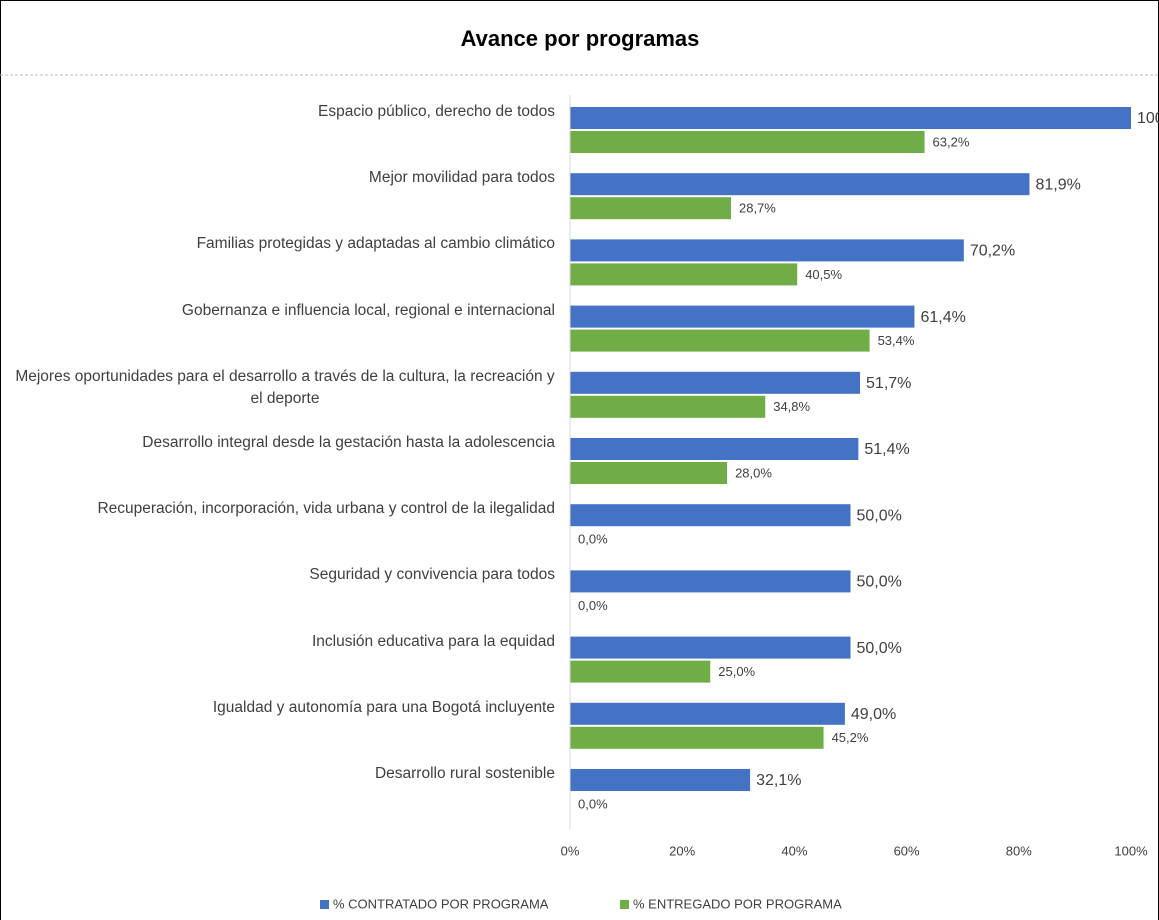 This screenshot has height=920, width=1159. Describe the element at coordinates (285, 112) in the screenshot. I see `category-label: Espacio público, derecho de todos` at that location.